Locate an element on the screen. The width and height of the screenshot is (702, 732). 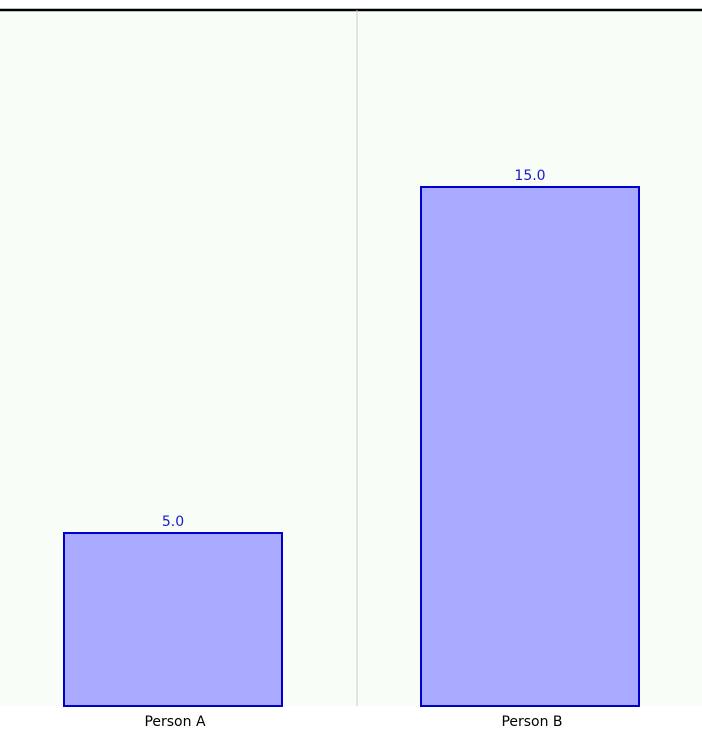
category-label: Person A is located at coordinates (174, 722).